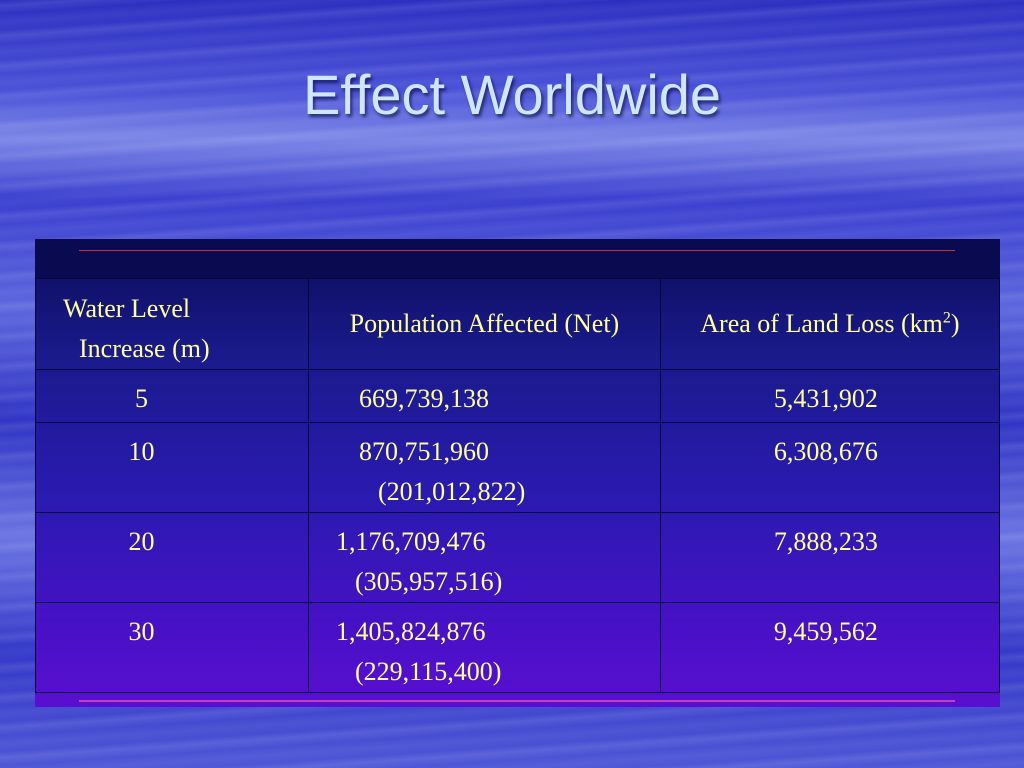 The image size is (1024, 768). I want to click on cell-area: 6,308,676, so click(830, 467).